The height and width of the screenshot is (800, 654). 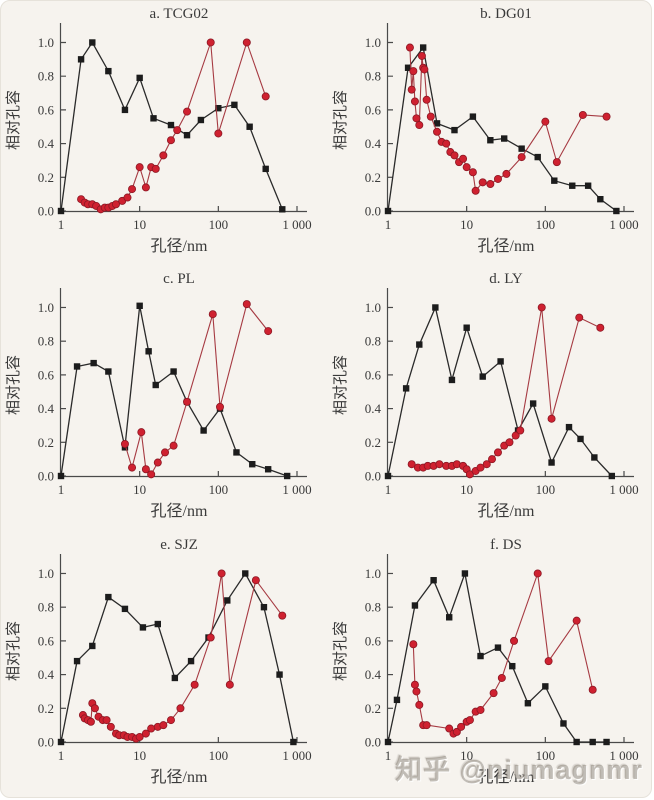 I want to click on chart-title: b. DG01, so click(x=506, y=14).